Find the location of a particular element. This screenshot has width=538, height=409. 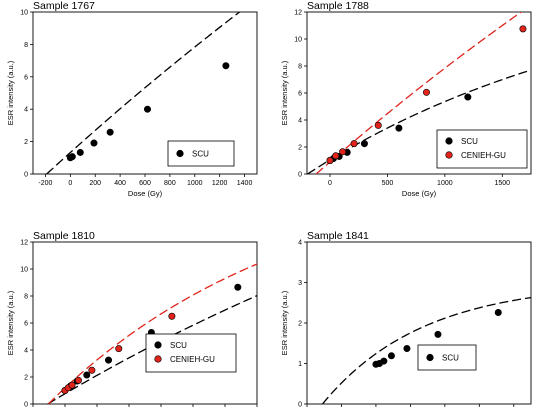

chart-title: Sample 1767 is located at coordinates (64, 6).